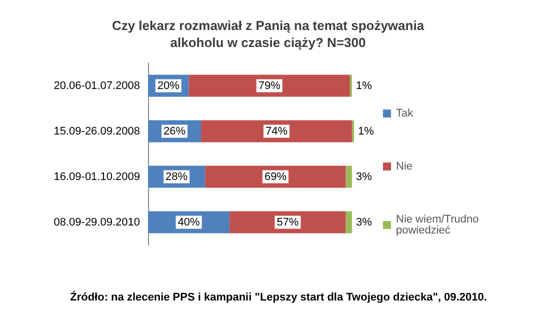 The height and width of the screenshot is (323, 557). Describe the element at coordinates (177, 176) in the screenshot. I see `data-label: 28%` at that location.